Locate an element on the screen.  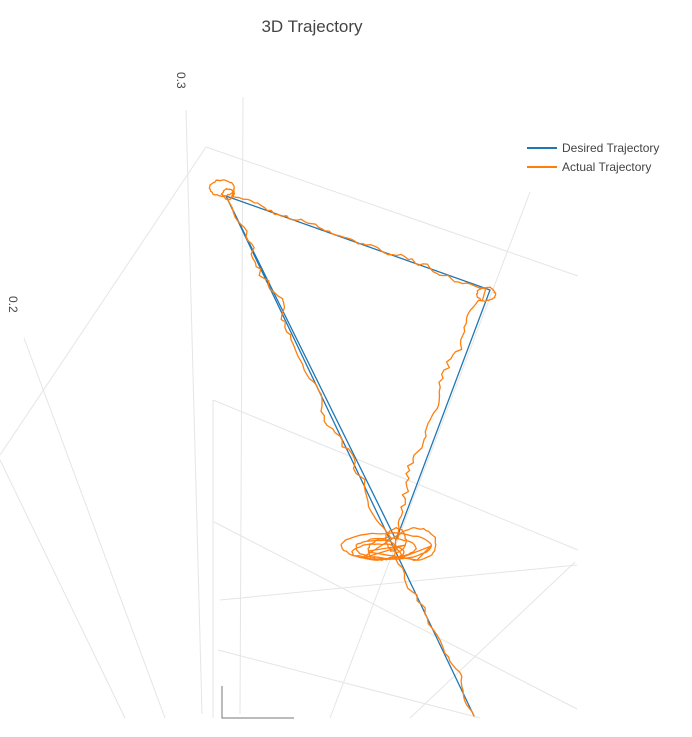
chart-title: 3D Trajectory is located at coordinates (312, 26).